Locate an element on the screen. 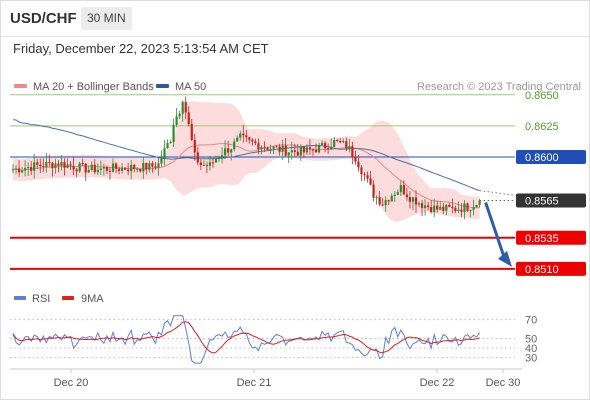 Image resolution: width=590 pixels, height=400 pixels. rsi-tick-70: 70 is located at coordinates (531, 321).